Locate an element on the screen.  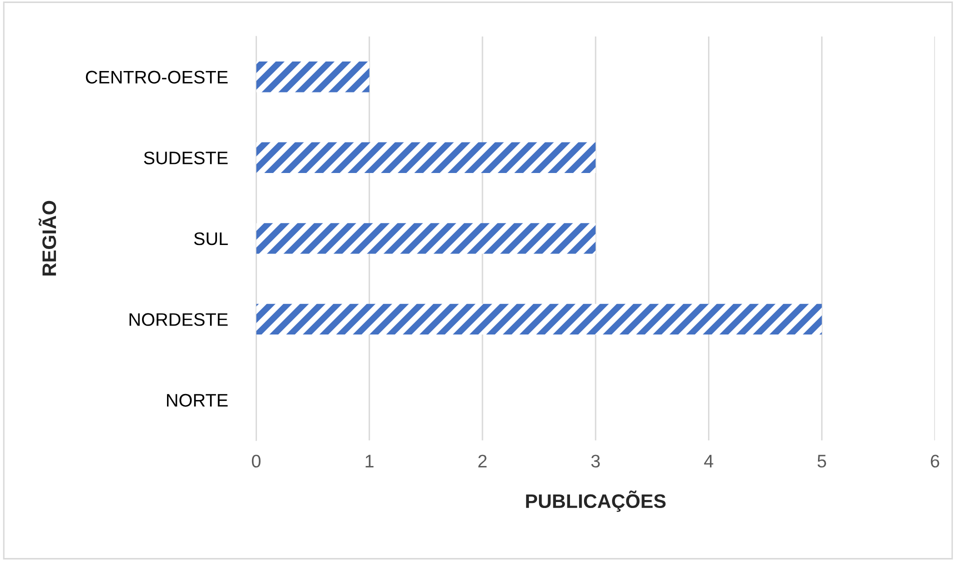
y-tick-label: CENTRO-OESTE is located at coordinates (157, 77).